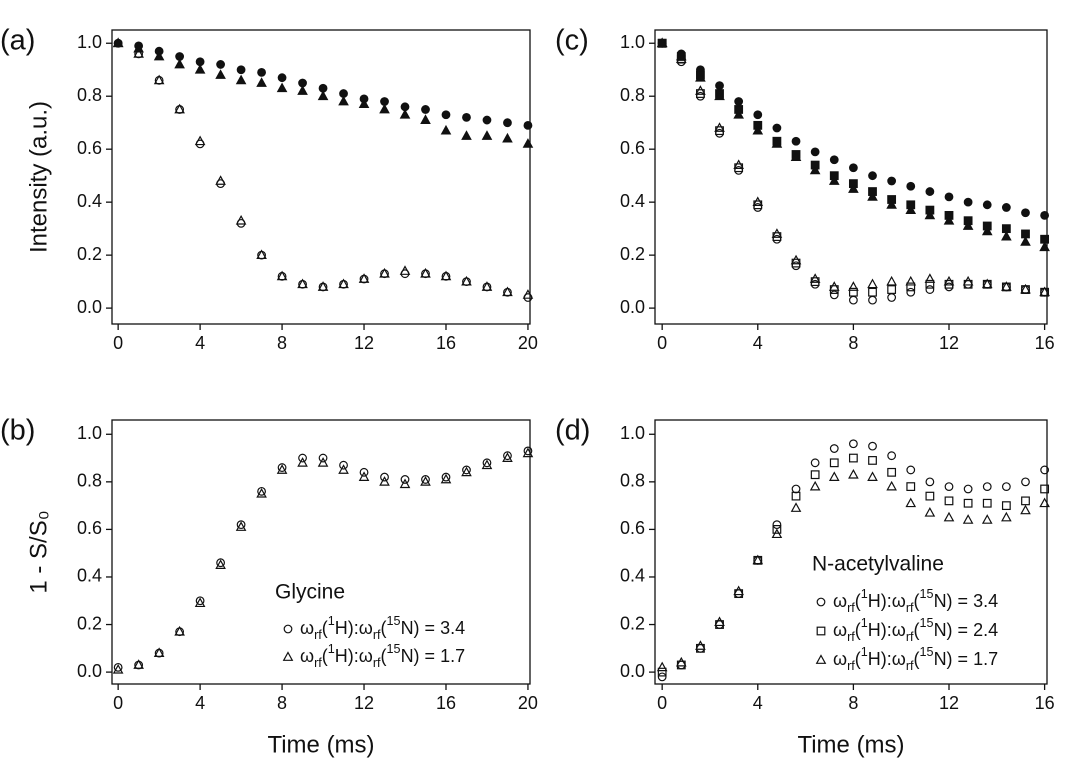 The height and width of the screenshot is (769, 1081). Describe the element at coordinates (38, 177) in the screenshot. I see `y-axis-label: Intensity (a.u.)` at that location.